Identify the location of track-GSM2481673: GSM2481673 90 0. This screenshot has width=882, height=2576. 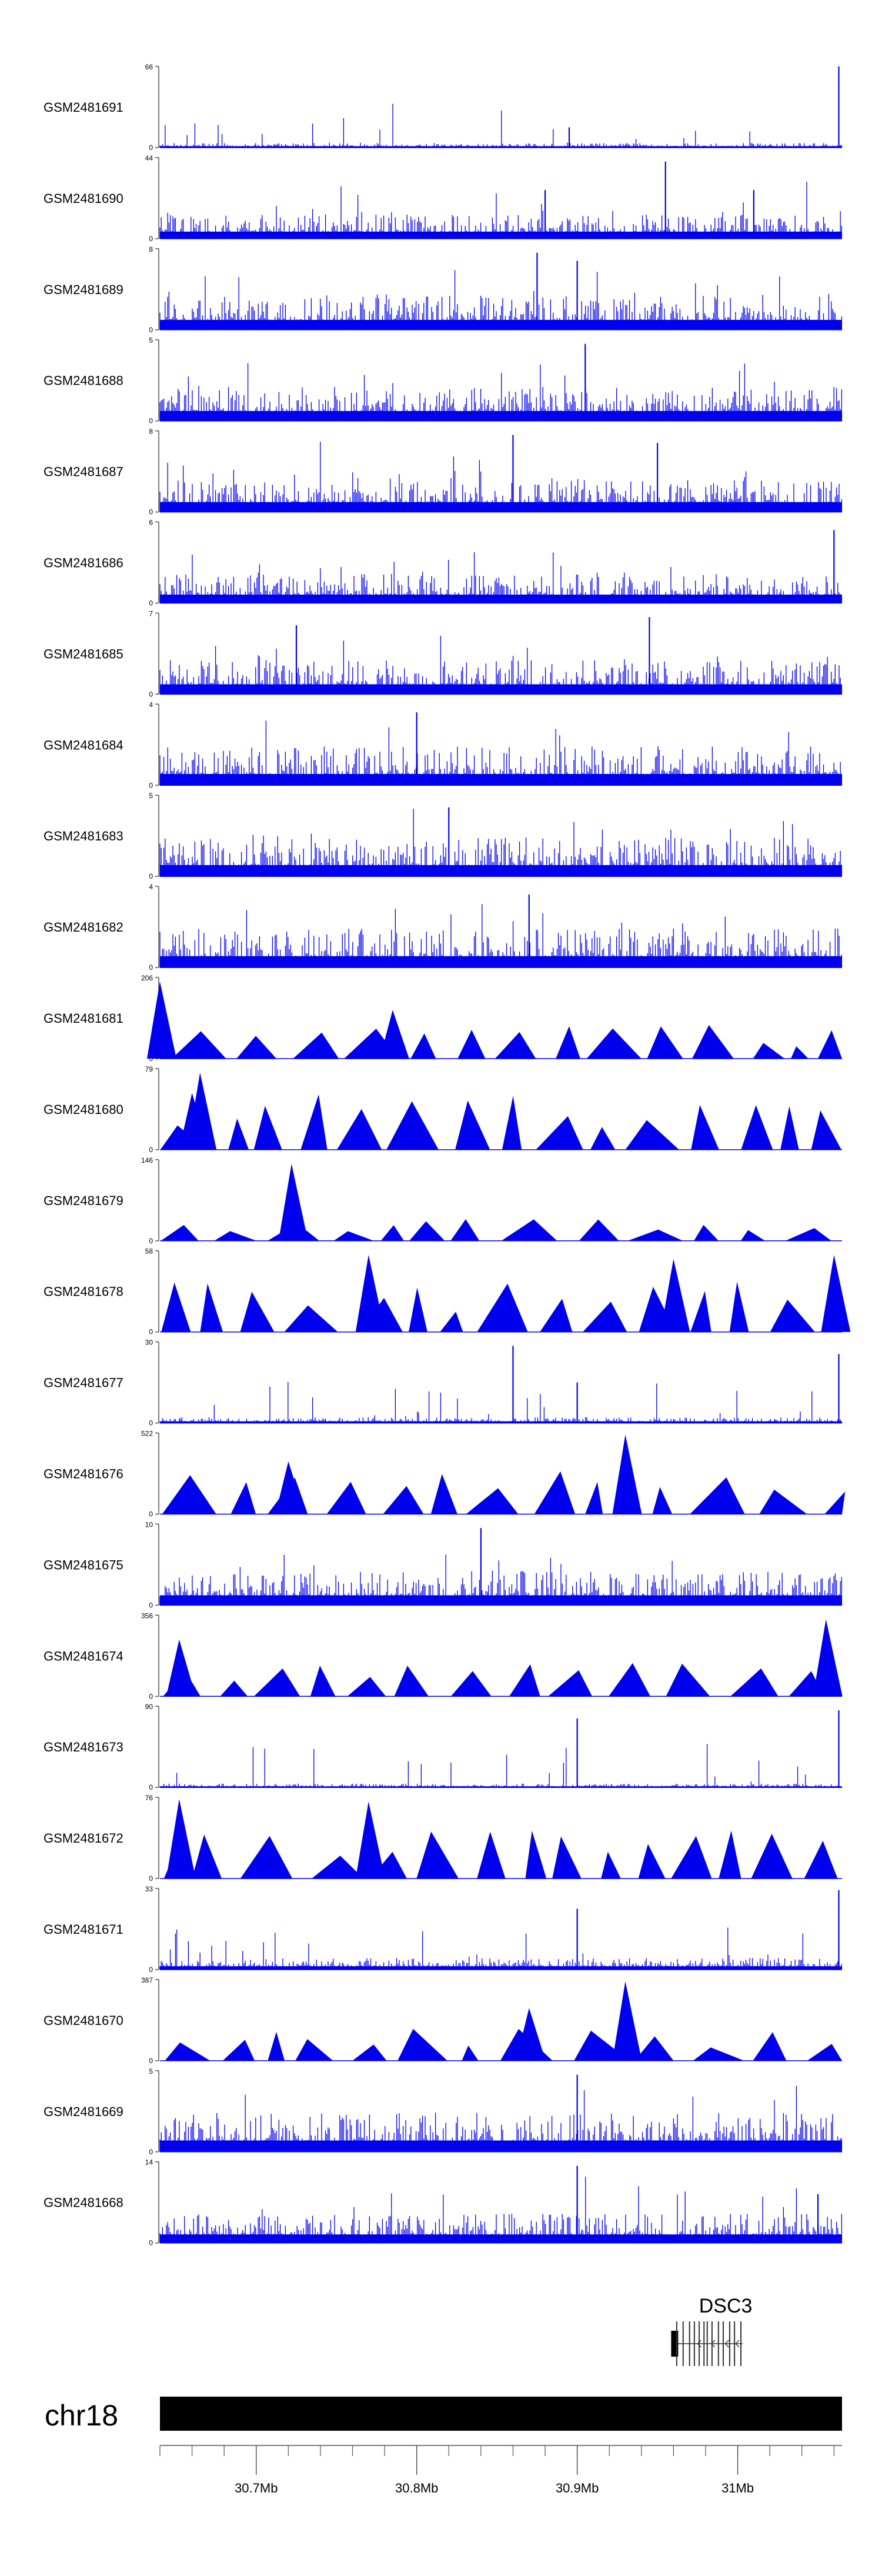
(443, 1747).